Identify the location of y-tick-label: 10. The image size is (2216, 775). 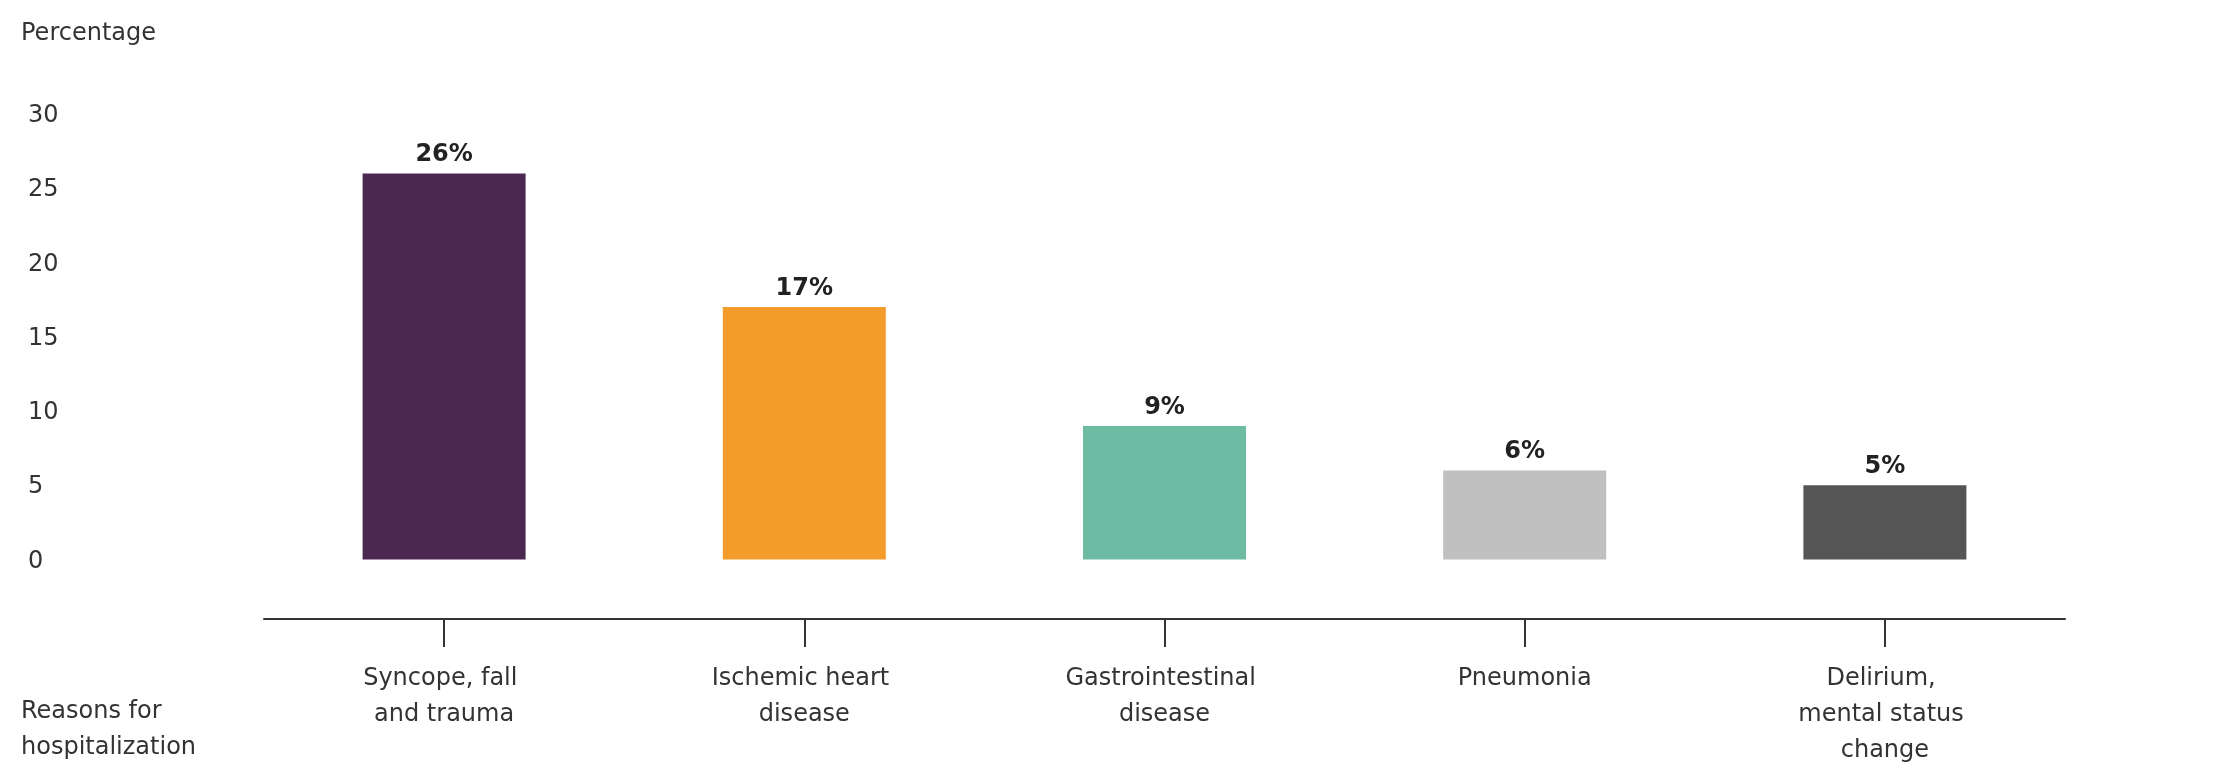
(43, 411).